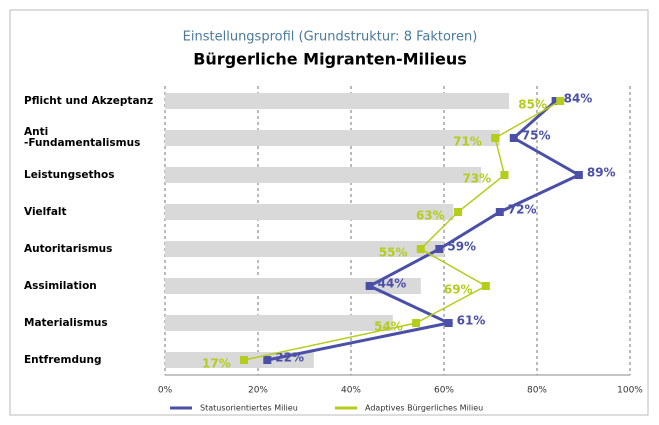  What do you see at coordinates (330, 59) in the screenshot?
I see `chart-title: Bürgerliche Migranten-Milieus` at bounding box center [330, 59].